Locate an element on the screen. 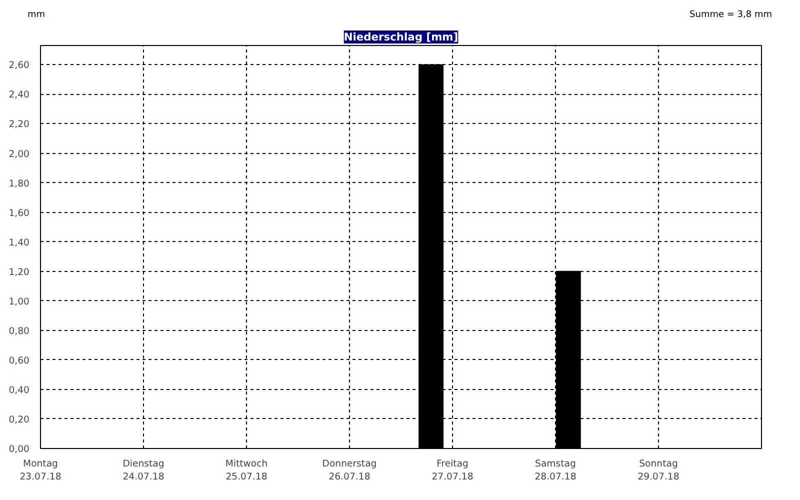 Image resolution: width=800 pixels, height=500 pixels. x-tick-label: Montag 23.07.18 is located at coordinates (41, 470).